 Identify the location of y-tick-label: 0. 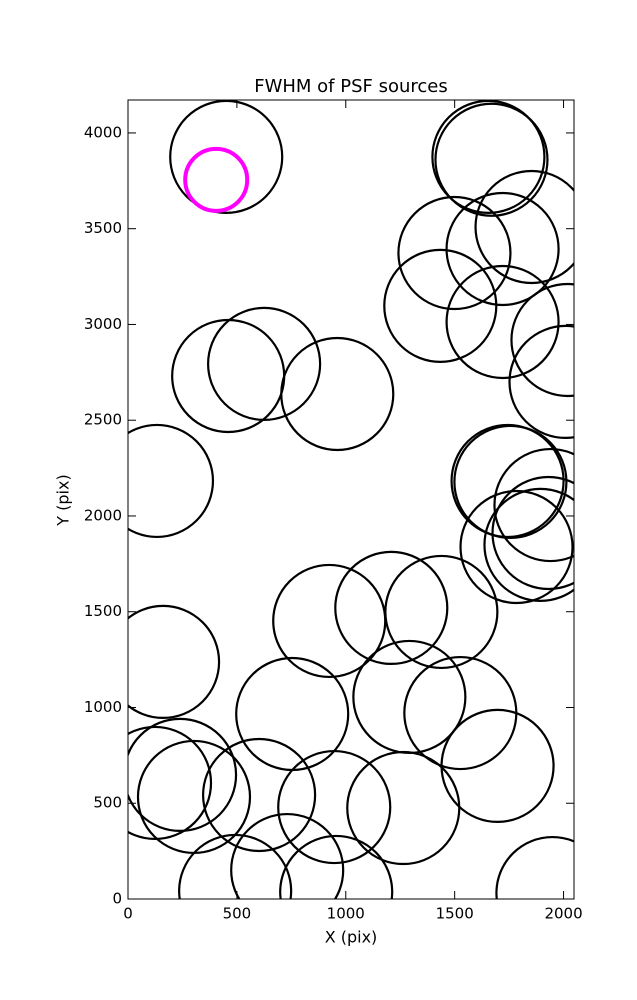
(117, 899).